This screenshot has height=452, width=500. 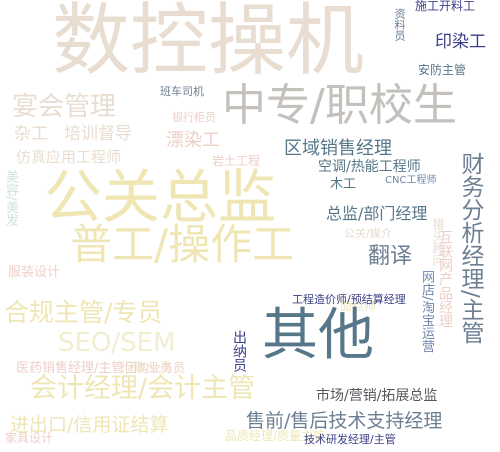 I want to click on cloud-word: 中专/职校生, so click(x=339, y=105).